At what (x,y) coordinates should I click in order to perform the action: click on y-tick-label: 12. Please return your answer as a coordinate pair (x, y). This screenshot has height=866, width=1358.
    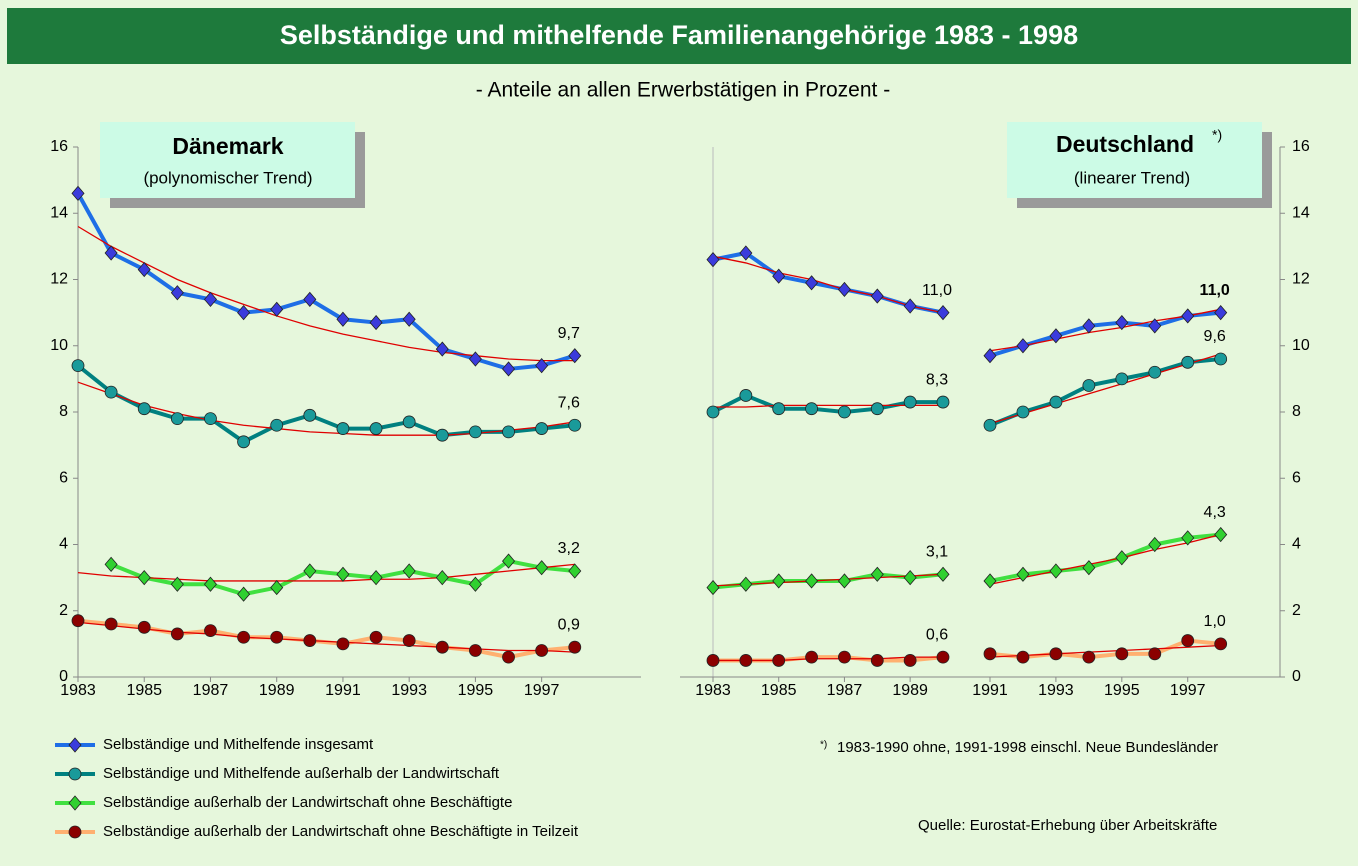
    Looking at the image, I should click on (1301, 279).